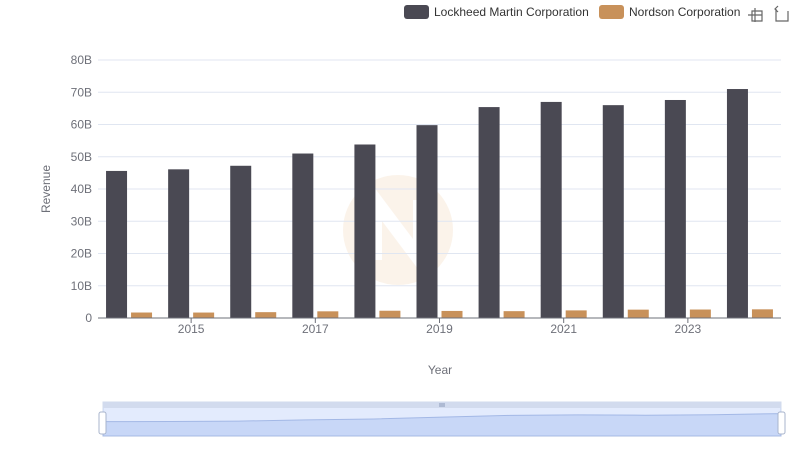  What do you see at coordinates (781, 423) in the screenshot?
I see `slider-handle-right` at bounding box center [781, 423].